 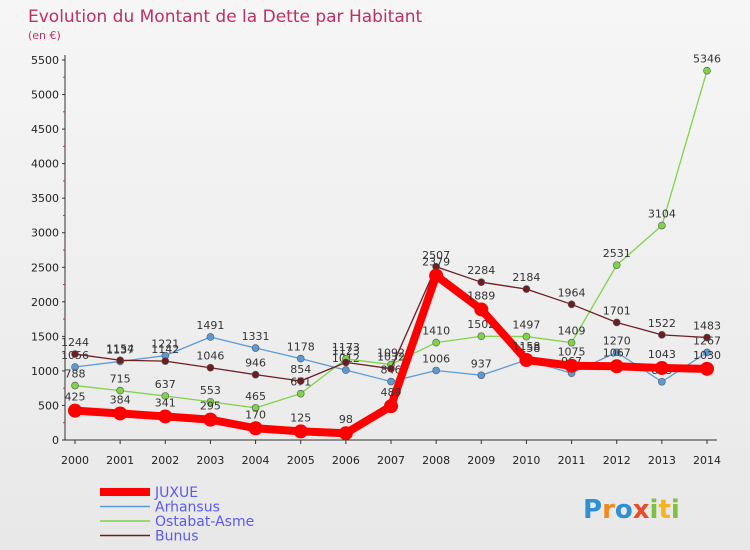 I want to click on data-label: 1075, so click(x=572, y=352).